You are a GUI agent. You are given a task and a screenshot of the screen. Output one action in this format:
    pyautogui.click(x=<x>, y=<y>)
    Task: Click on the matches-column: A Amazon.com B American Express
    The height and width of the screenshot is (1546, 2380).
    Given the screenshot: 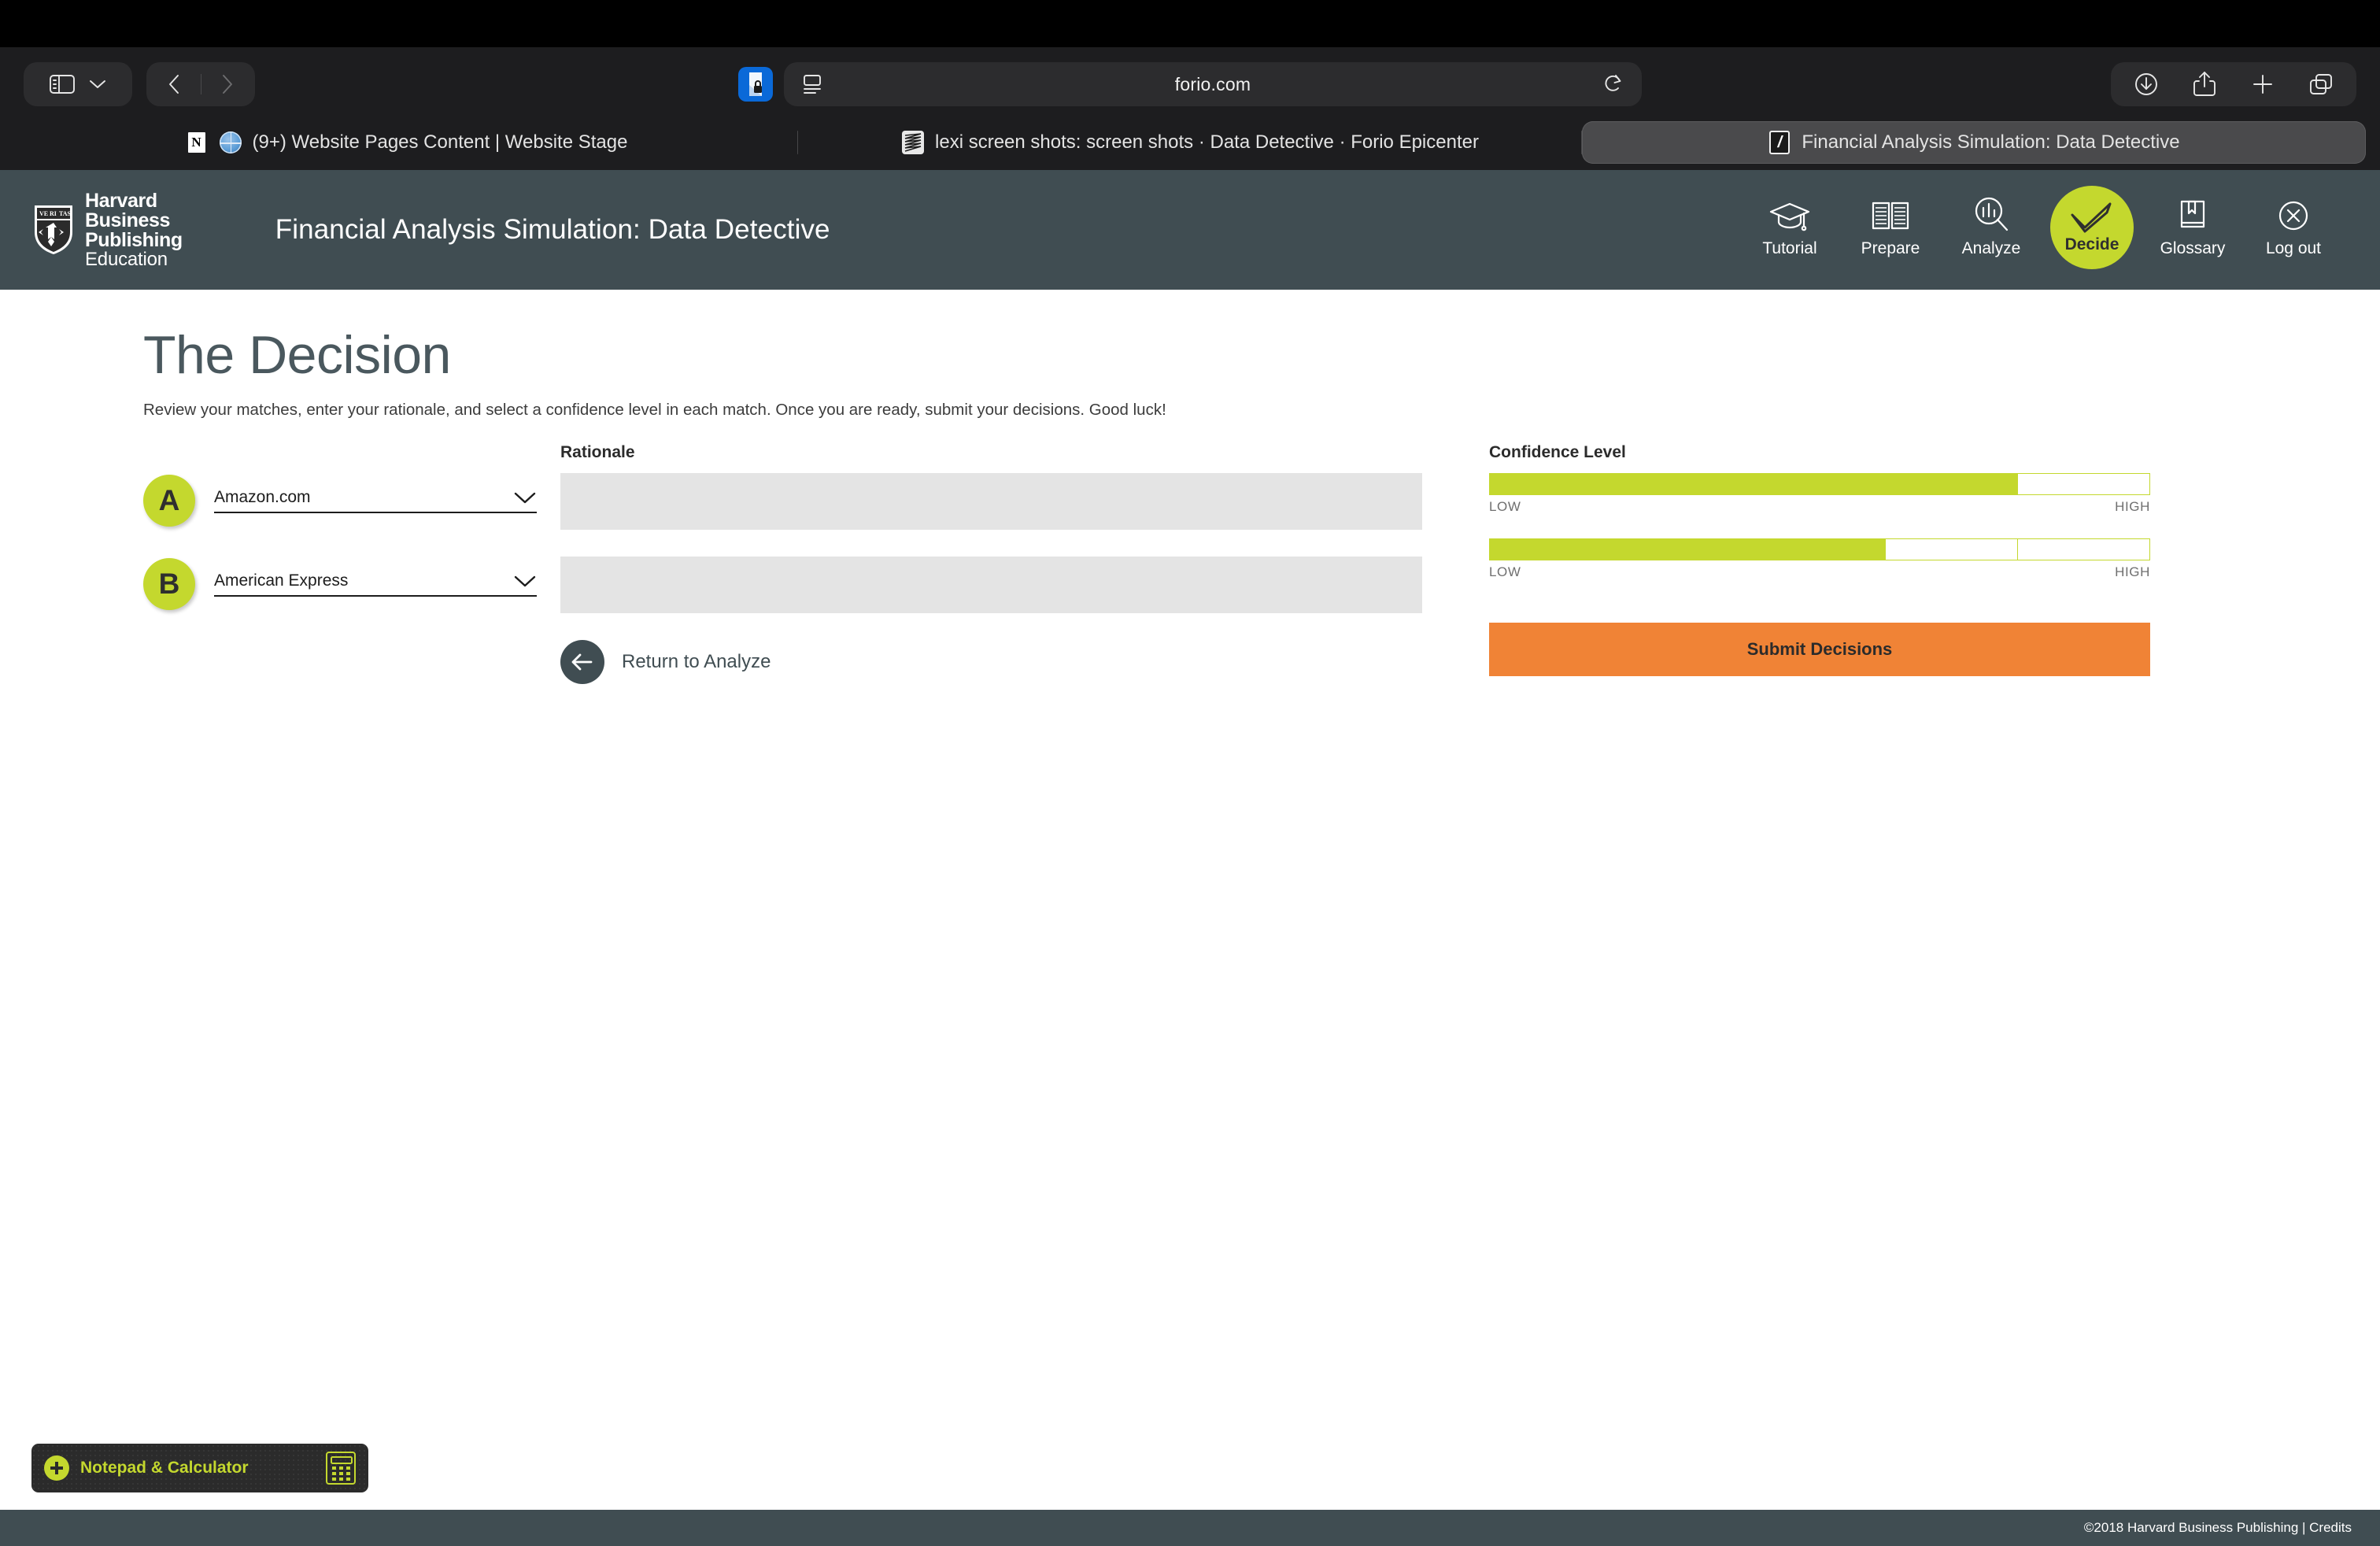 What is the action you would take?
    pyautogui.click(x=351, y=542)
    